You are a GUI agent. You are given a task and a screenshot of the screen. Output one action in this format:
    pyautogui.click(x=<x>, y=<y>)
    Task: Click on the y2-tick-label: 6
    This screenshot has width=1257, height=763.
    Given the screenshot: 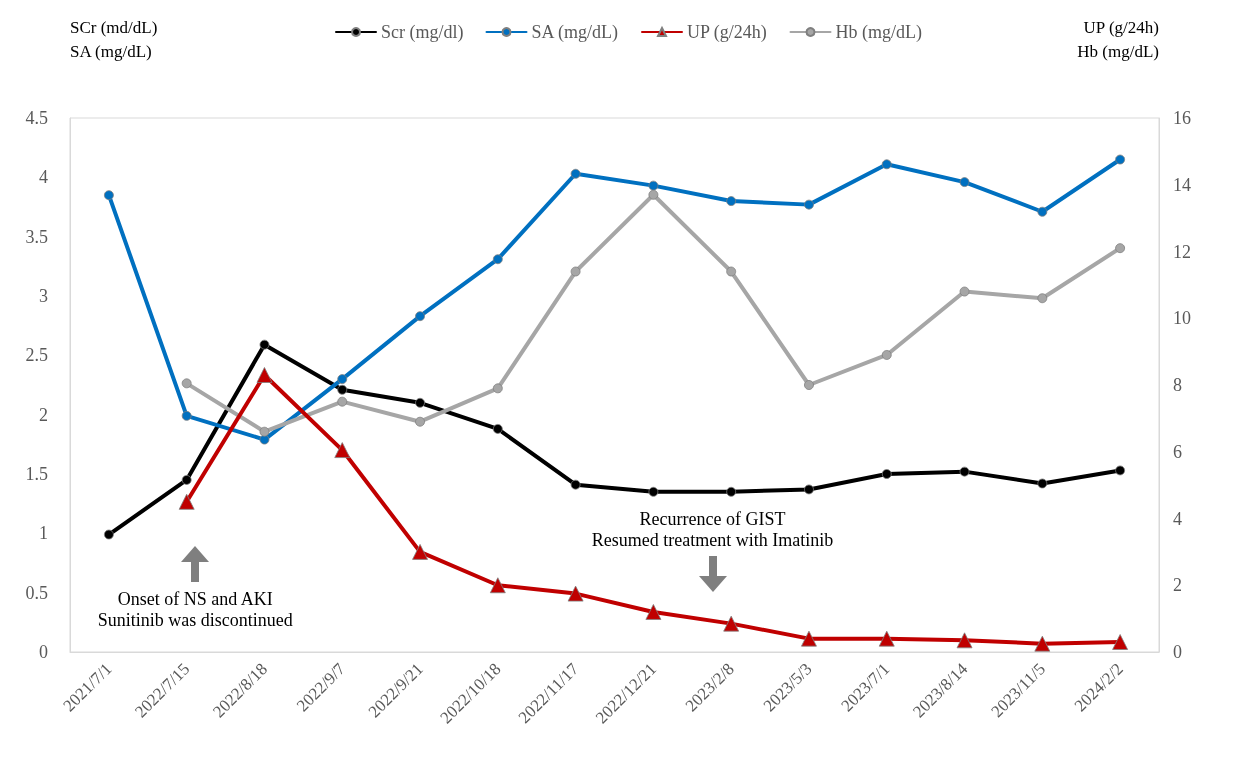 What is the action you would take?
    pyautogui.click(x=1177, y=451)
    